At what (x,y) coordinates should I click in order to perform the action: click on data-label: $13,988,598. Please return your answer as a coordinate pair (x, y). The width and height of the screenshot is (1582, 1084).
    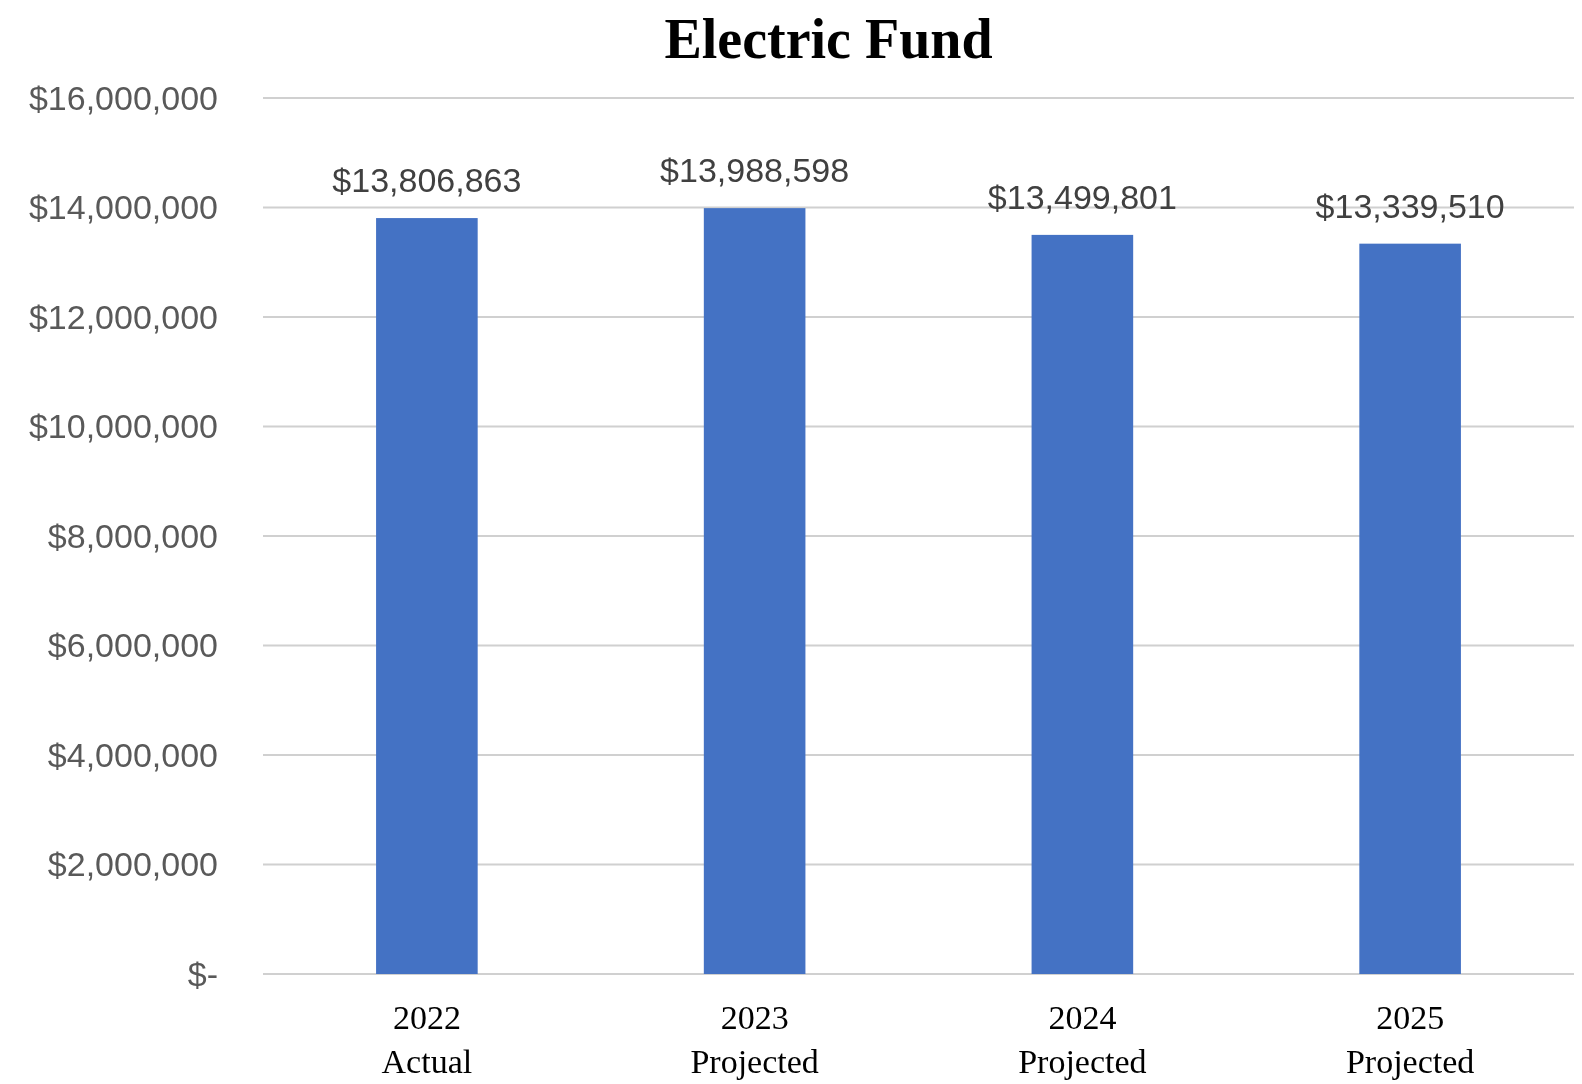
    Looking at the image, I should click on (755, 170).